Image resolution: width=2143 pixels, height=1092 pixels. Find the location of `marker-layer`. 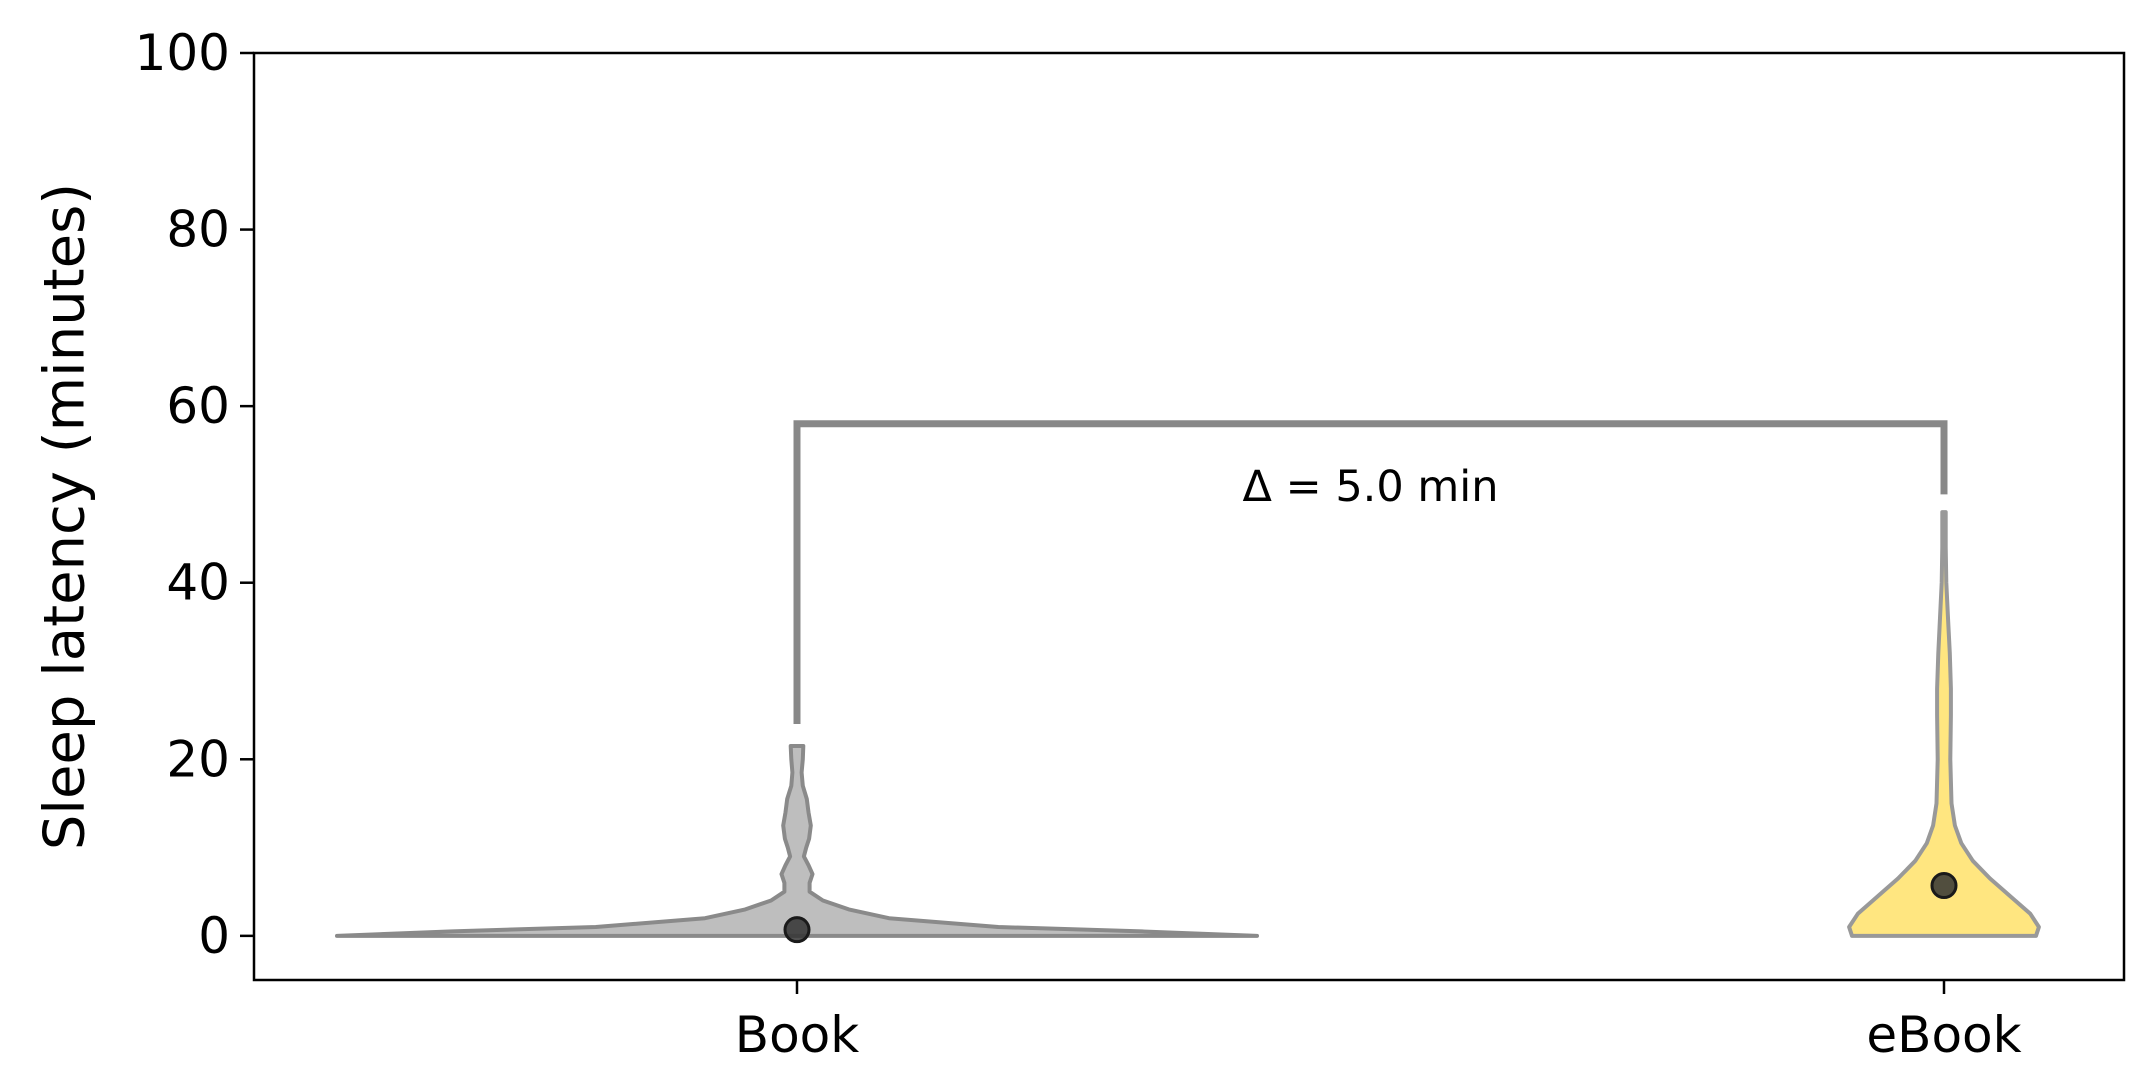

marker-layer is located at coordinates (1370, 908).